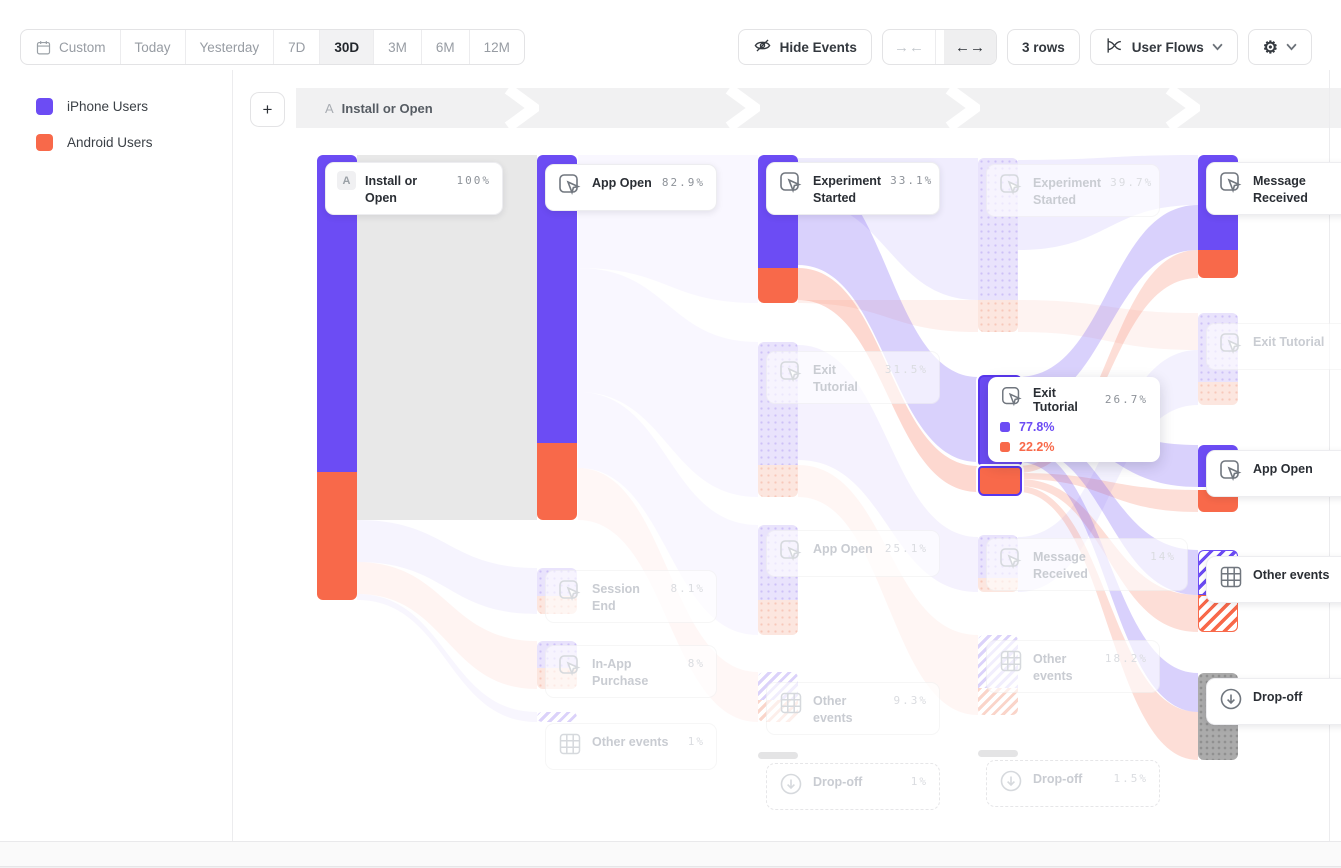 The height and width of the screenshot is (868, 1341). I want to click on breadcrumb-step-1: A Install or Open, so click(379, 108).